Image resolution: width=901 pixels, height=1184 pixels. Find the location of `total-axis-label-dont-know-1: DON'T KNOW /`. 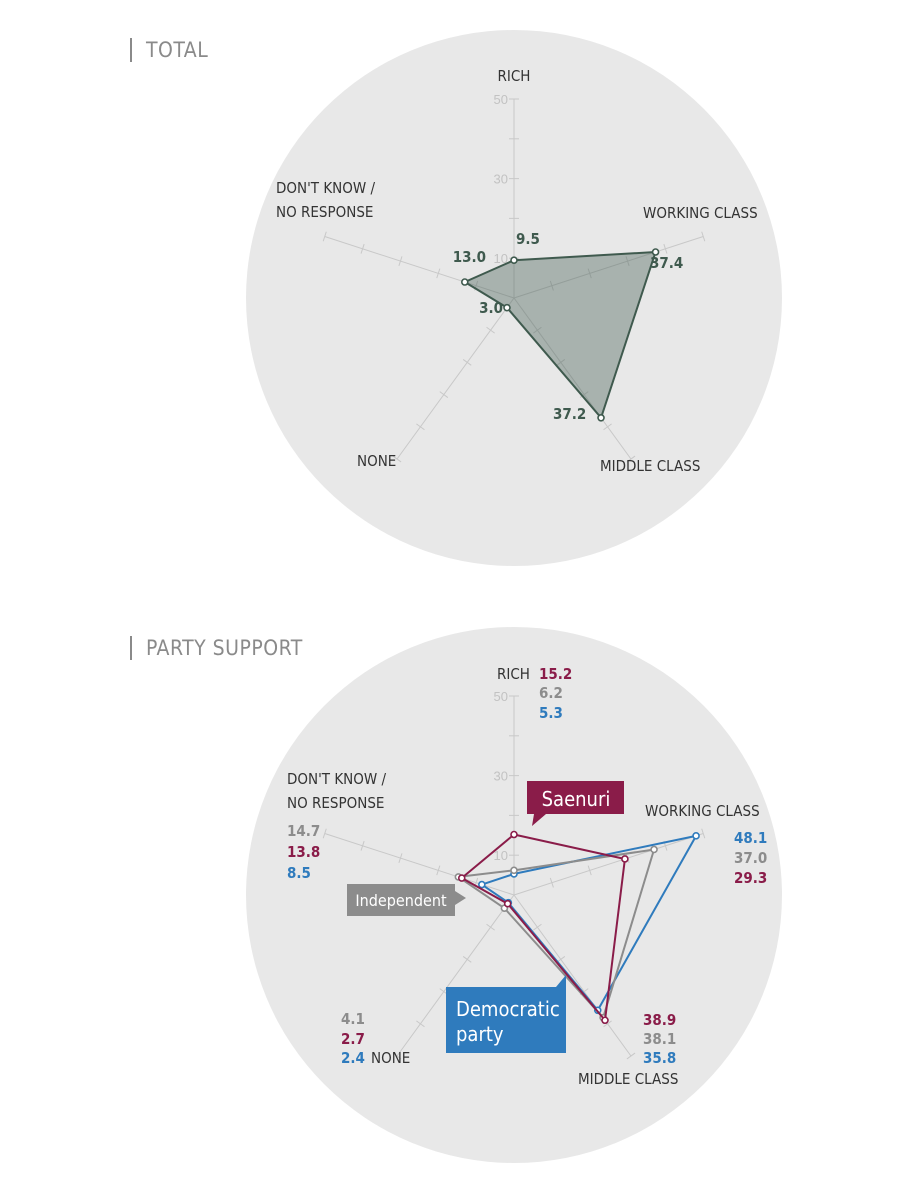

total-axis-label-dont-know-1: DON'T KNOW / is located at coordinates (326, 188).